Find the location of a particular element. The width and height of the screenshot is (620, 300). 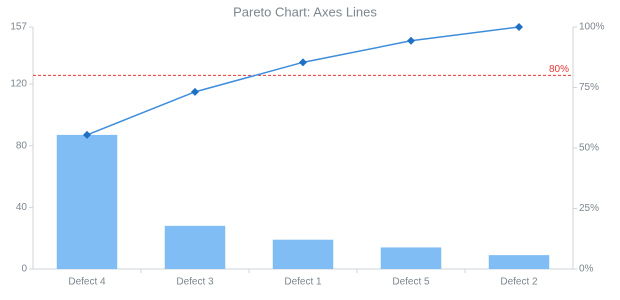

x-tick-label: Defect 4 is located at coordinates (87, 282).